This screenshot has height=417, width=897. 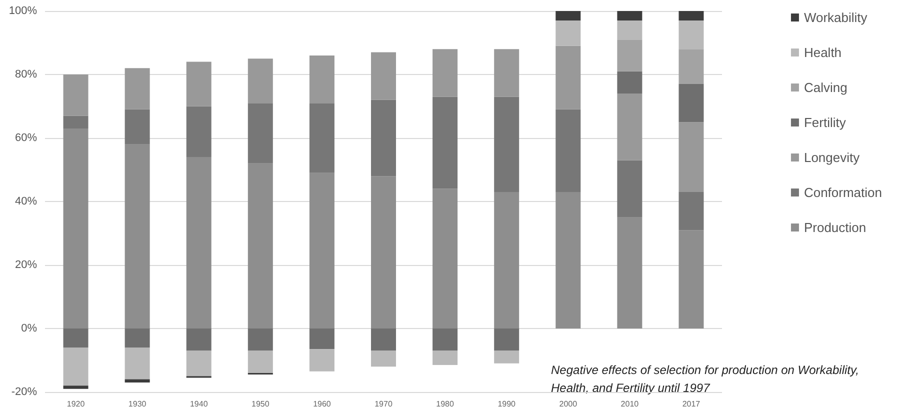 What do you see at coordinates (823, 52) in the screenshot?
I see `legend-label: Health` at bounding box center [823, 52].